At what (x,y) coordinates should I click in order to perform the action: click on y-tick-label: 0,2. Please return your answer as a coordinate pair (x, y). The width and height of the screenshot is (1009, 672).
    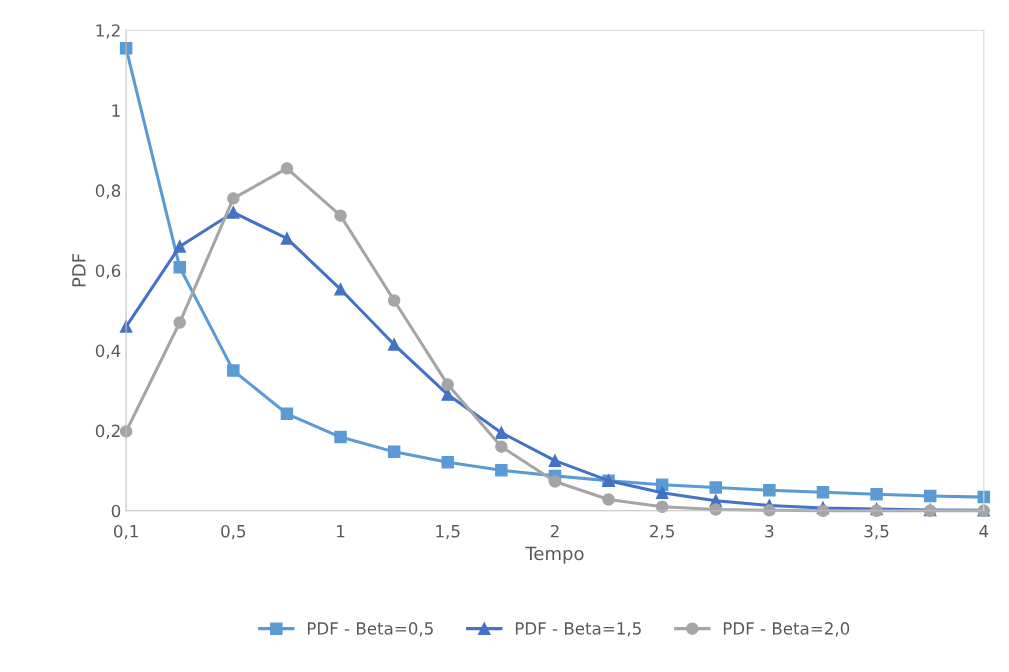
    Looking at the image, I should click on (107, 431).